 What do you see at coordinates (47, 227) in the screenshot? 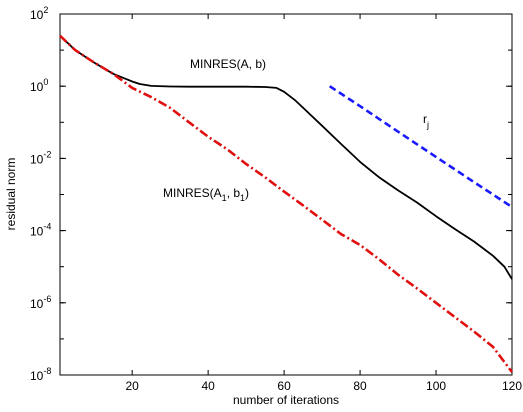
I see `y-tick-exponent: -4` at bounding box center [47, 227].